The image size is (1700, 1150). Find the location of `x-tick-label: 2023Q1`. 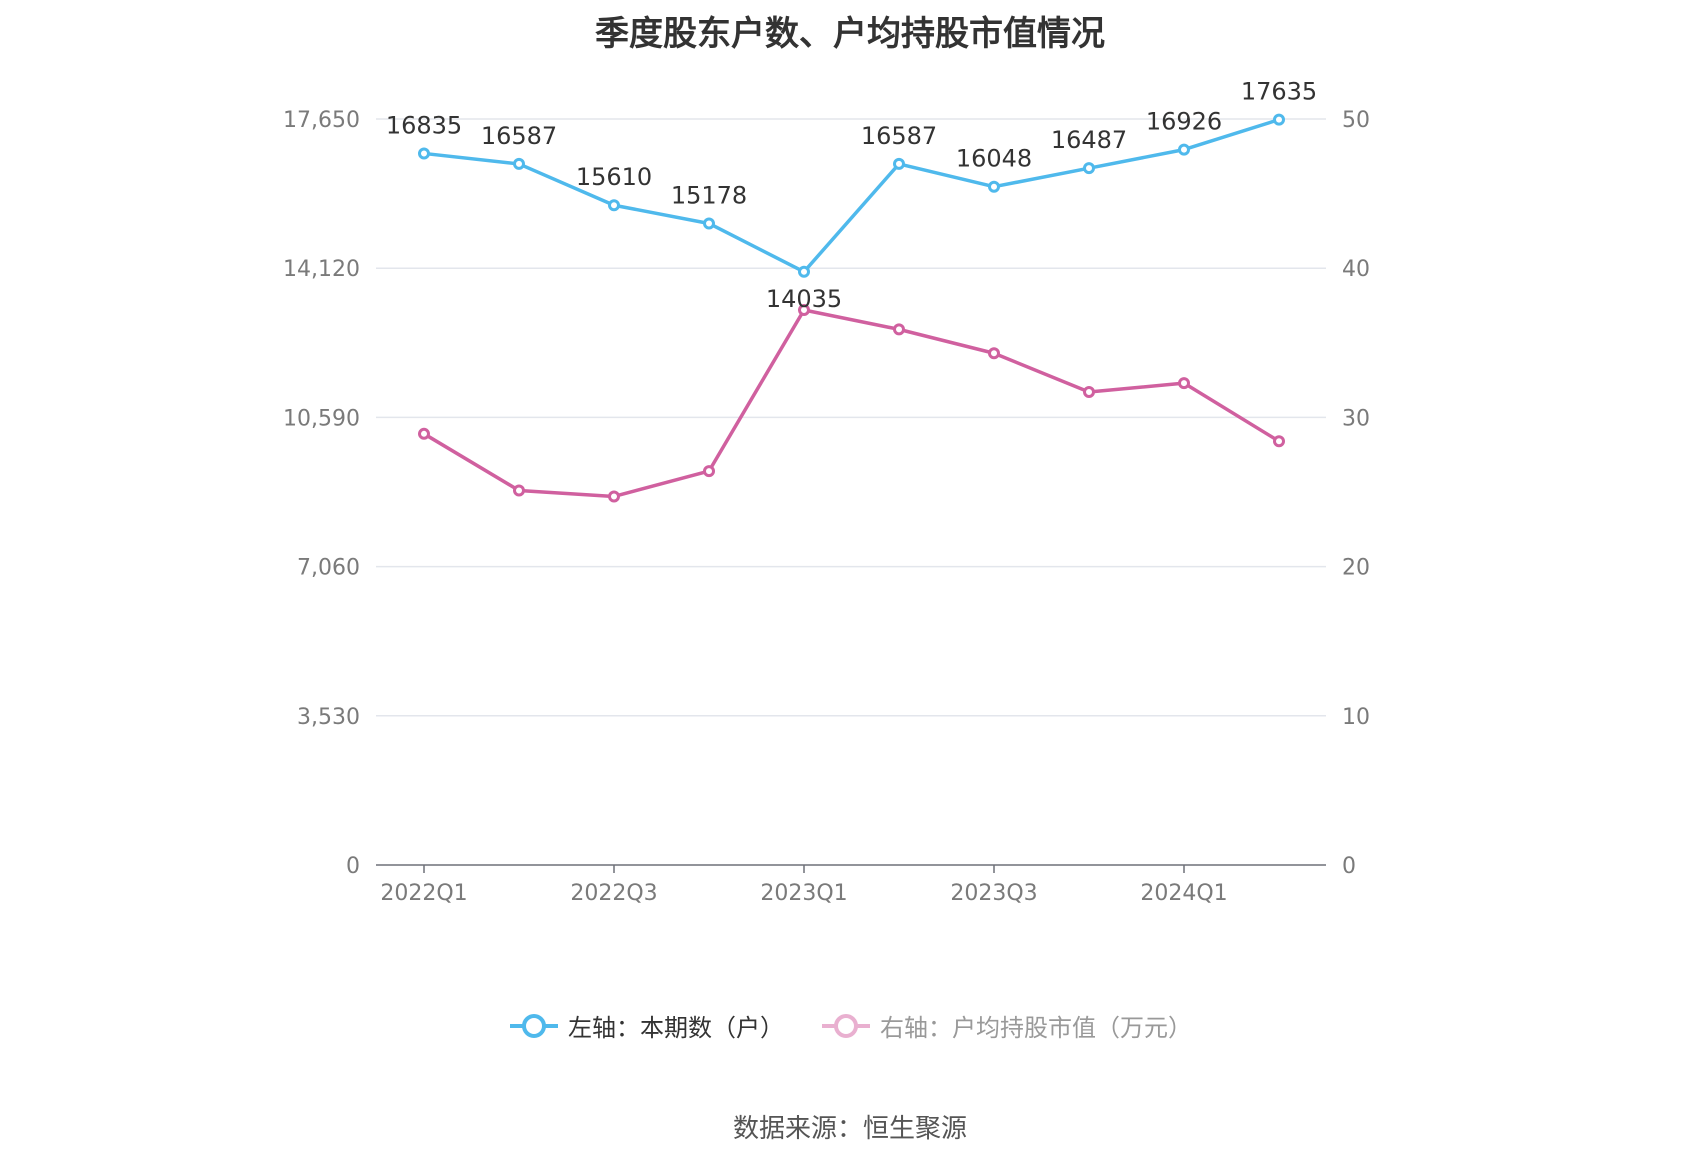

x-tick-label: 2023Q1 is located at coordinates (803, 893).